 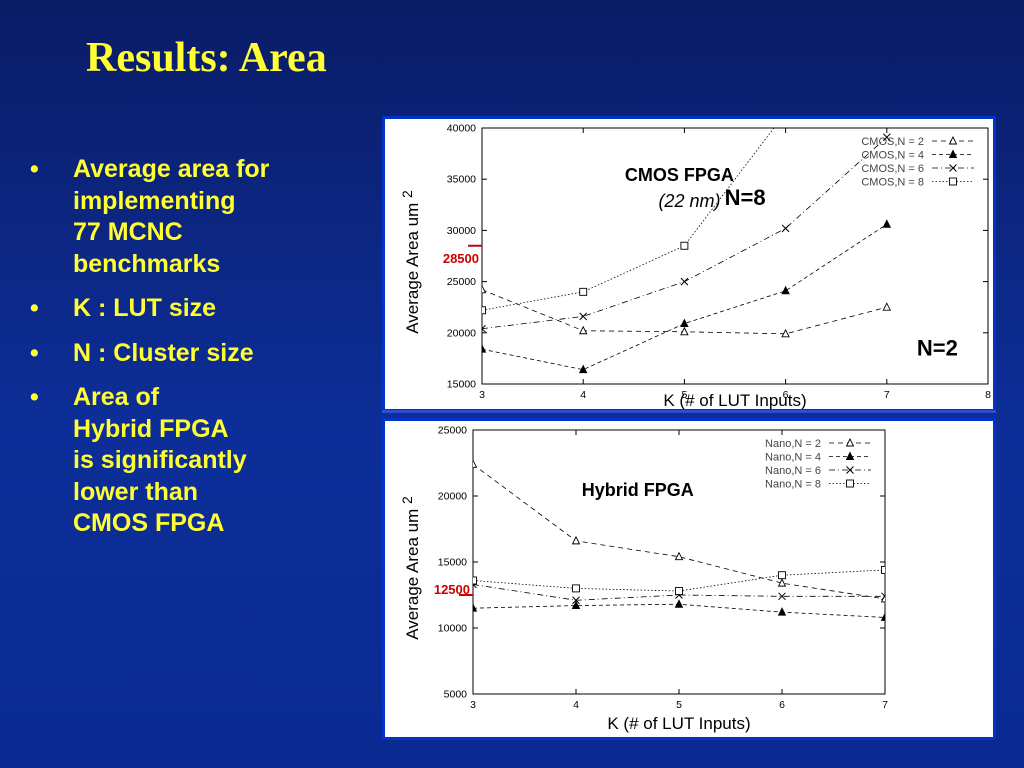 I want to click on x-tick-label: 6, so click(x=782, y=705).